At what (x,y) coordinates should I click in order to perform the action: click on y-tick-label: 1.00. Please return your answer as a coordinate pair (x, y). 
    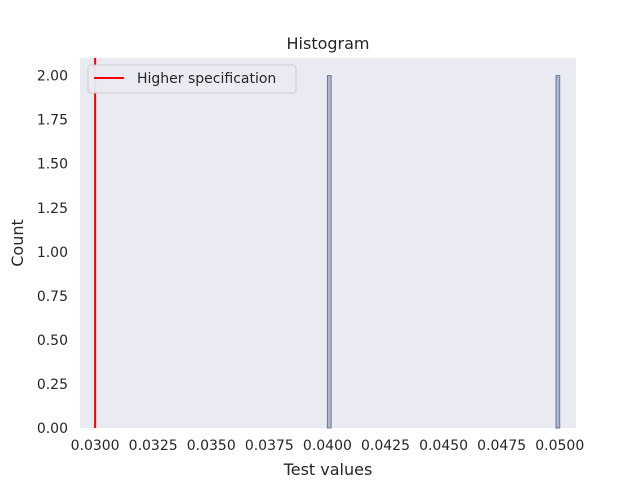
    Looking at the image, I should click on (52, 253).